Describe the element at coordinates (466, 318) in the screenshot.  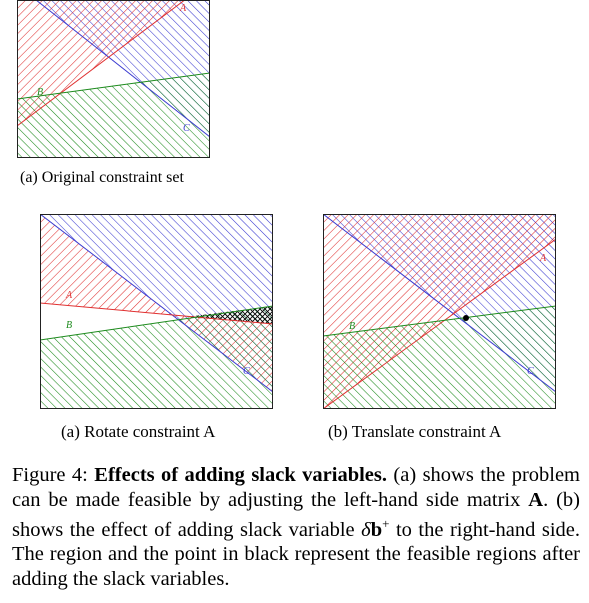
I see `feasible-point` at that location.